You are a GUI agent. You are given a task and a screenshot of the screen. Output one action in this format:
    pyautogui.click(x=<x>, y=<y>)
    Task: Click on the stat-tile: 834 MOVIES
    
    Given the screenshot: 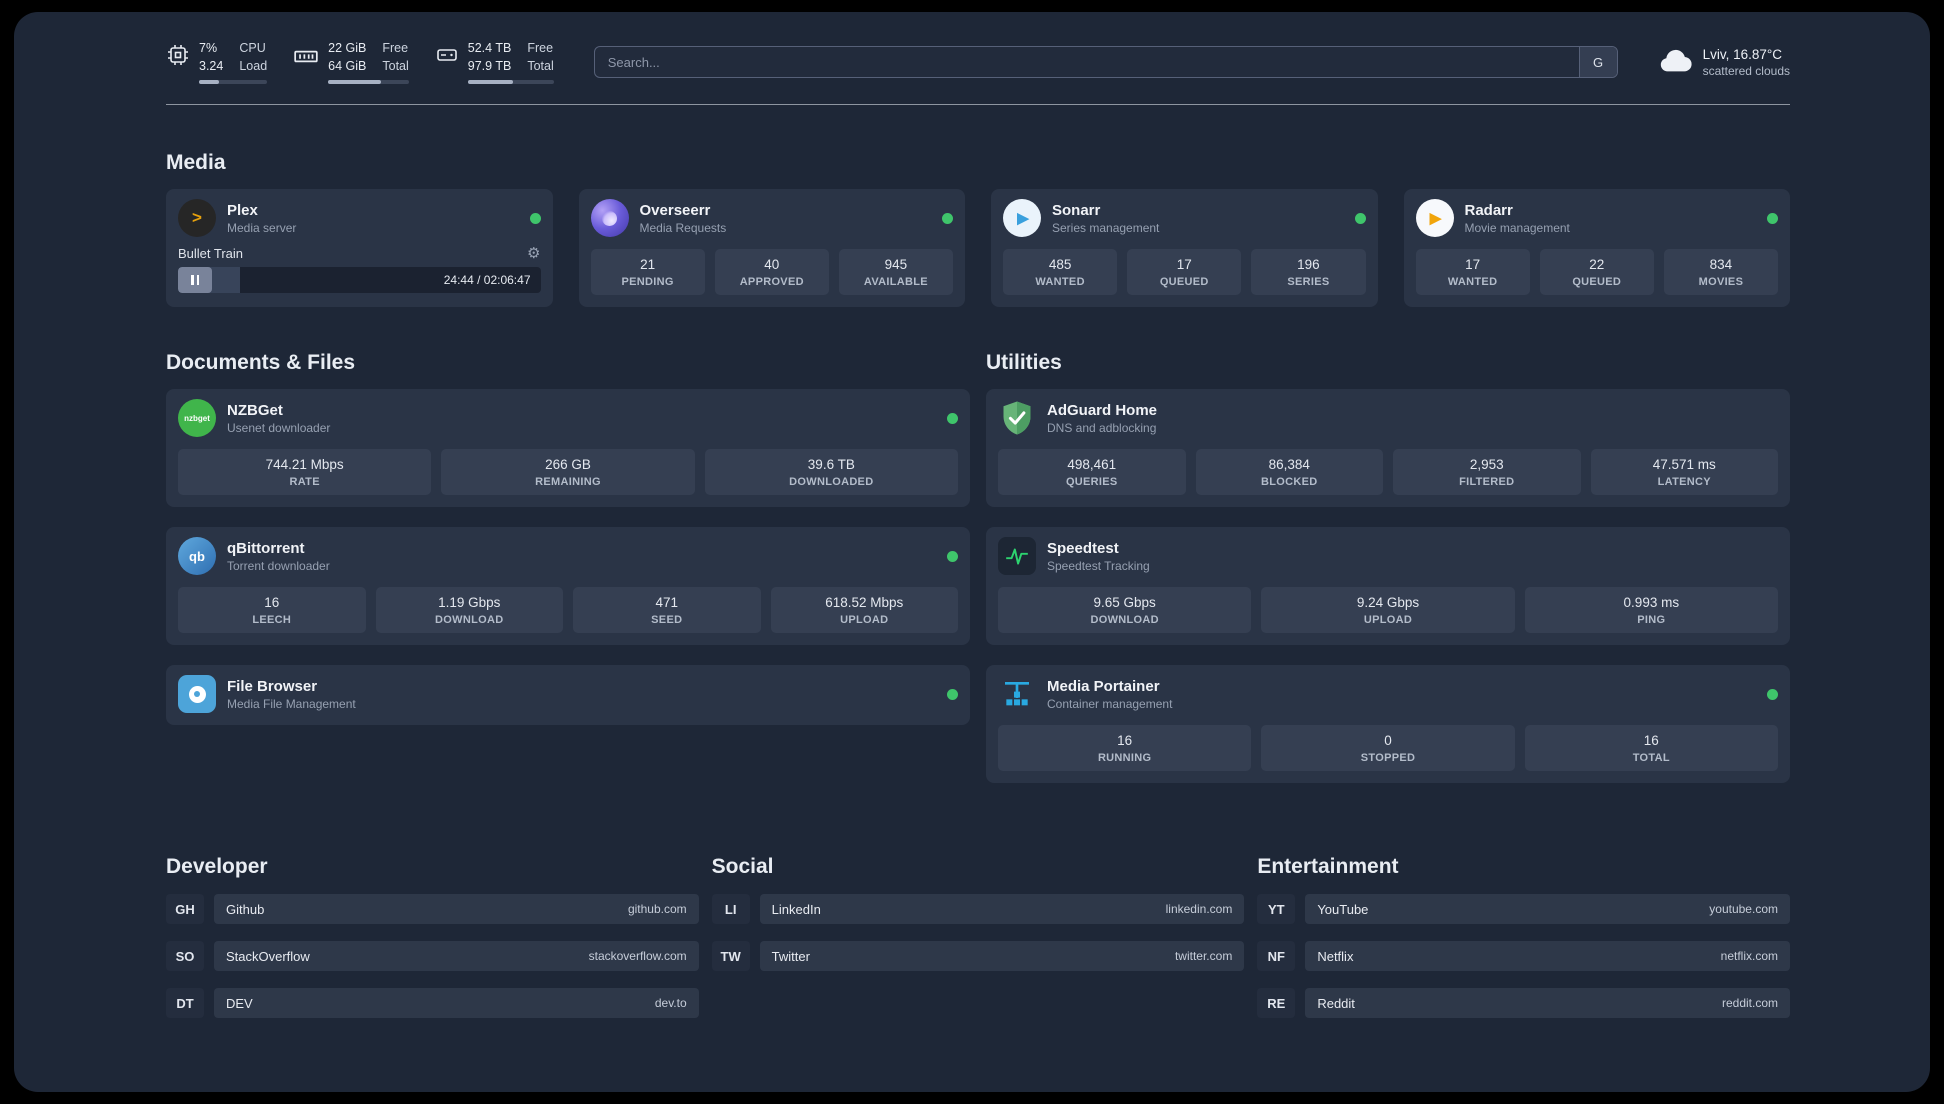 What is the action you would take?
    pyautogui.click(x=1721, y=272)
    